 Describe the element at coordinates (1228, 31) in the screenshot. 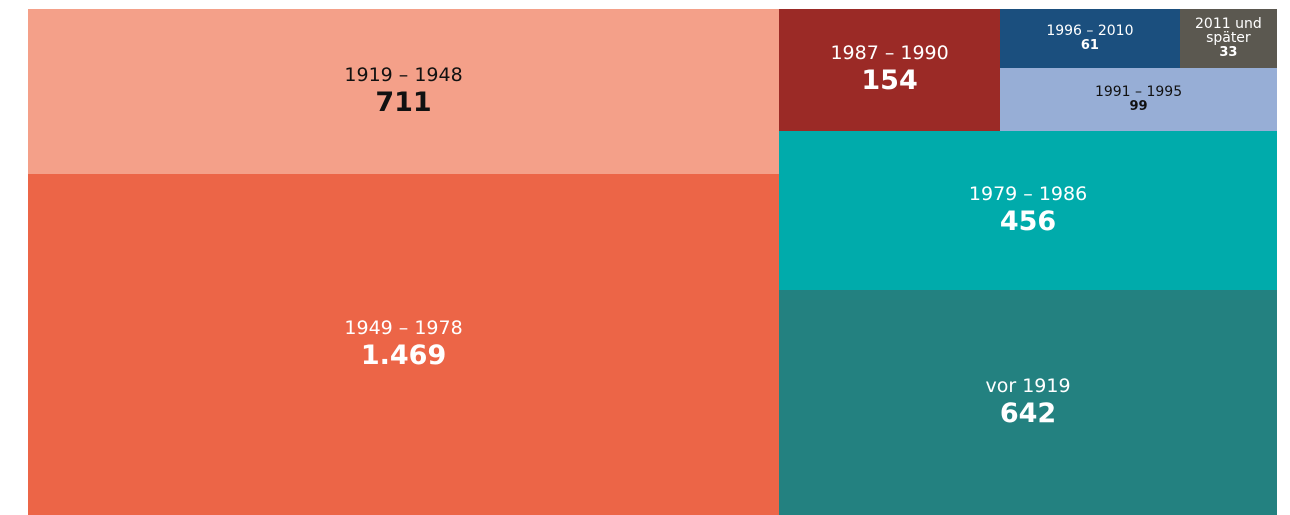

I see `cell-label: 2011 und später` at that location.